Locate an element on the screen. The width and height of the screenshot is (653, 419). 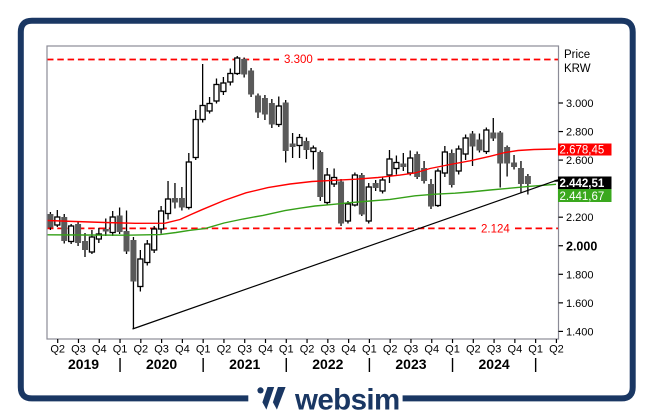
svg-text: 2.441,67 is located at coordinates (582, 197).